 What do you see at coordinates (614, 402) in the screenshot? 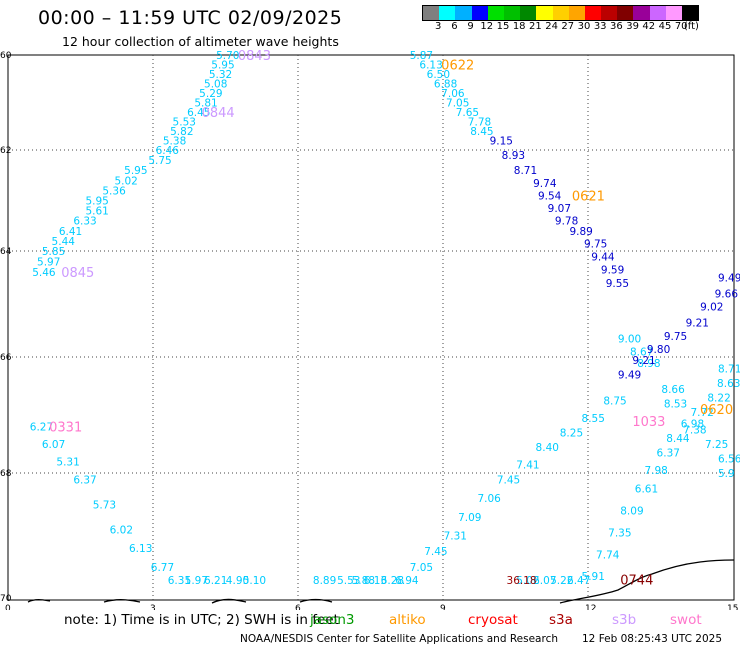
I see `wave-height-value: 8.75` at bounding box center [614, 402].